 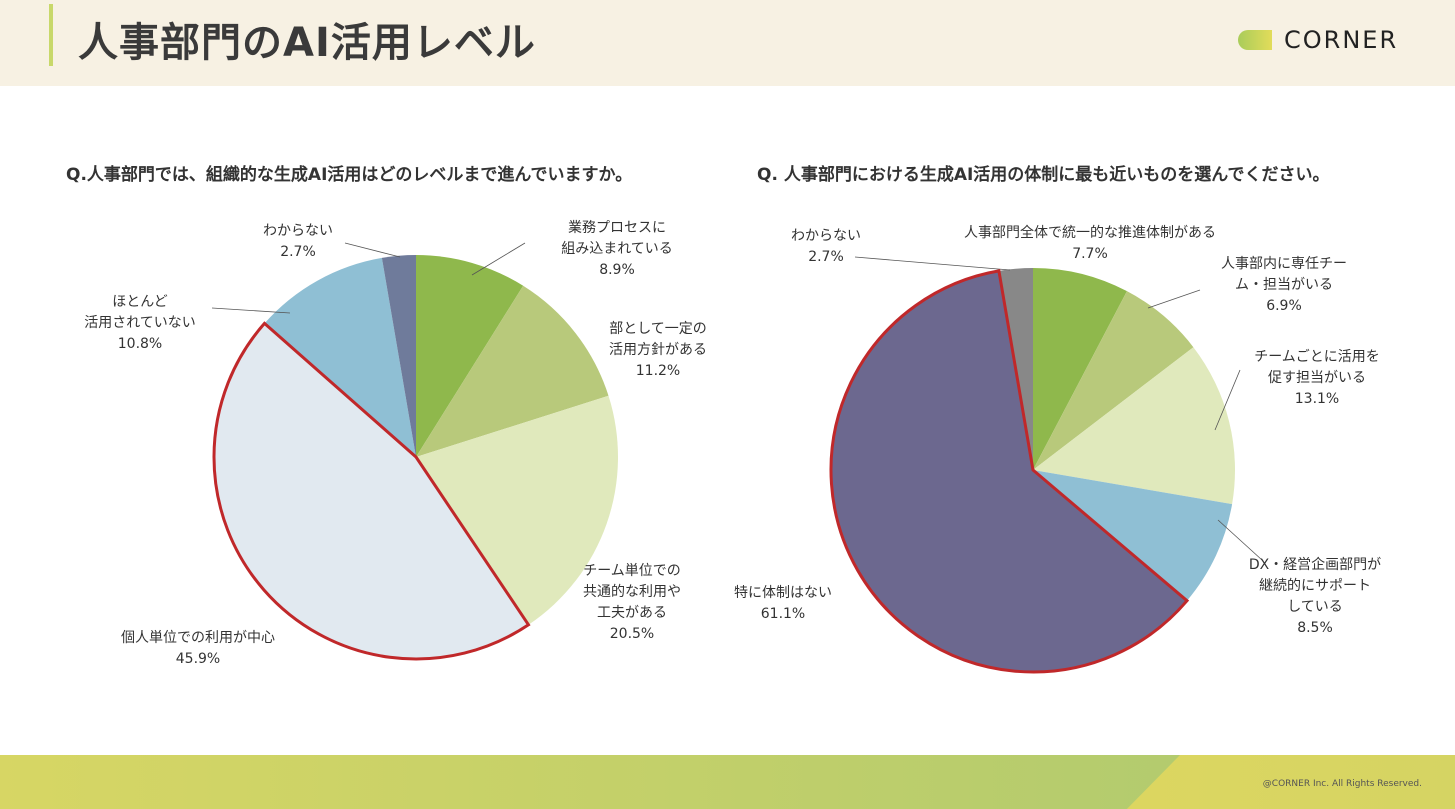 What do you see at coordinates (727, 43) in the screenshot?
I see `header: 人事部門のAI活用レベル CORNER` at bounding box center [727, 43].